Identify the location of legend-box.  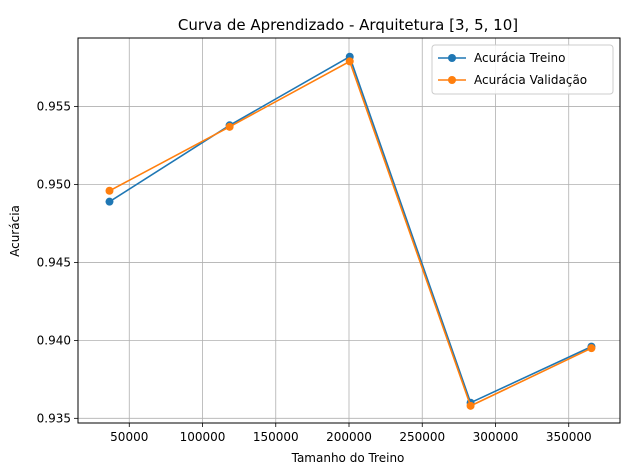
(522, 69).